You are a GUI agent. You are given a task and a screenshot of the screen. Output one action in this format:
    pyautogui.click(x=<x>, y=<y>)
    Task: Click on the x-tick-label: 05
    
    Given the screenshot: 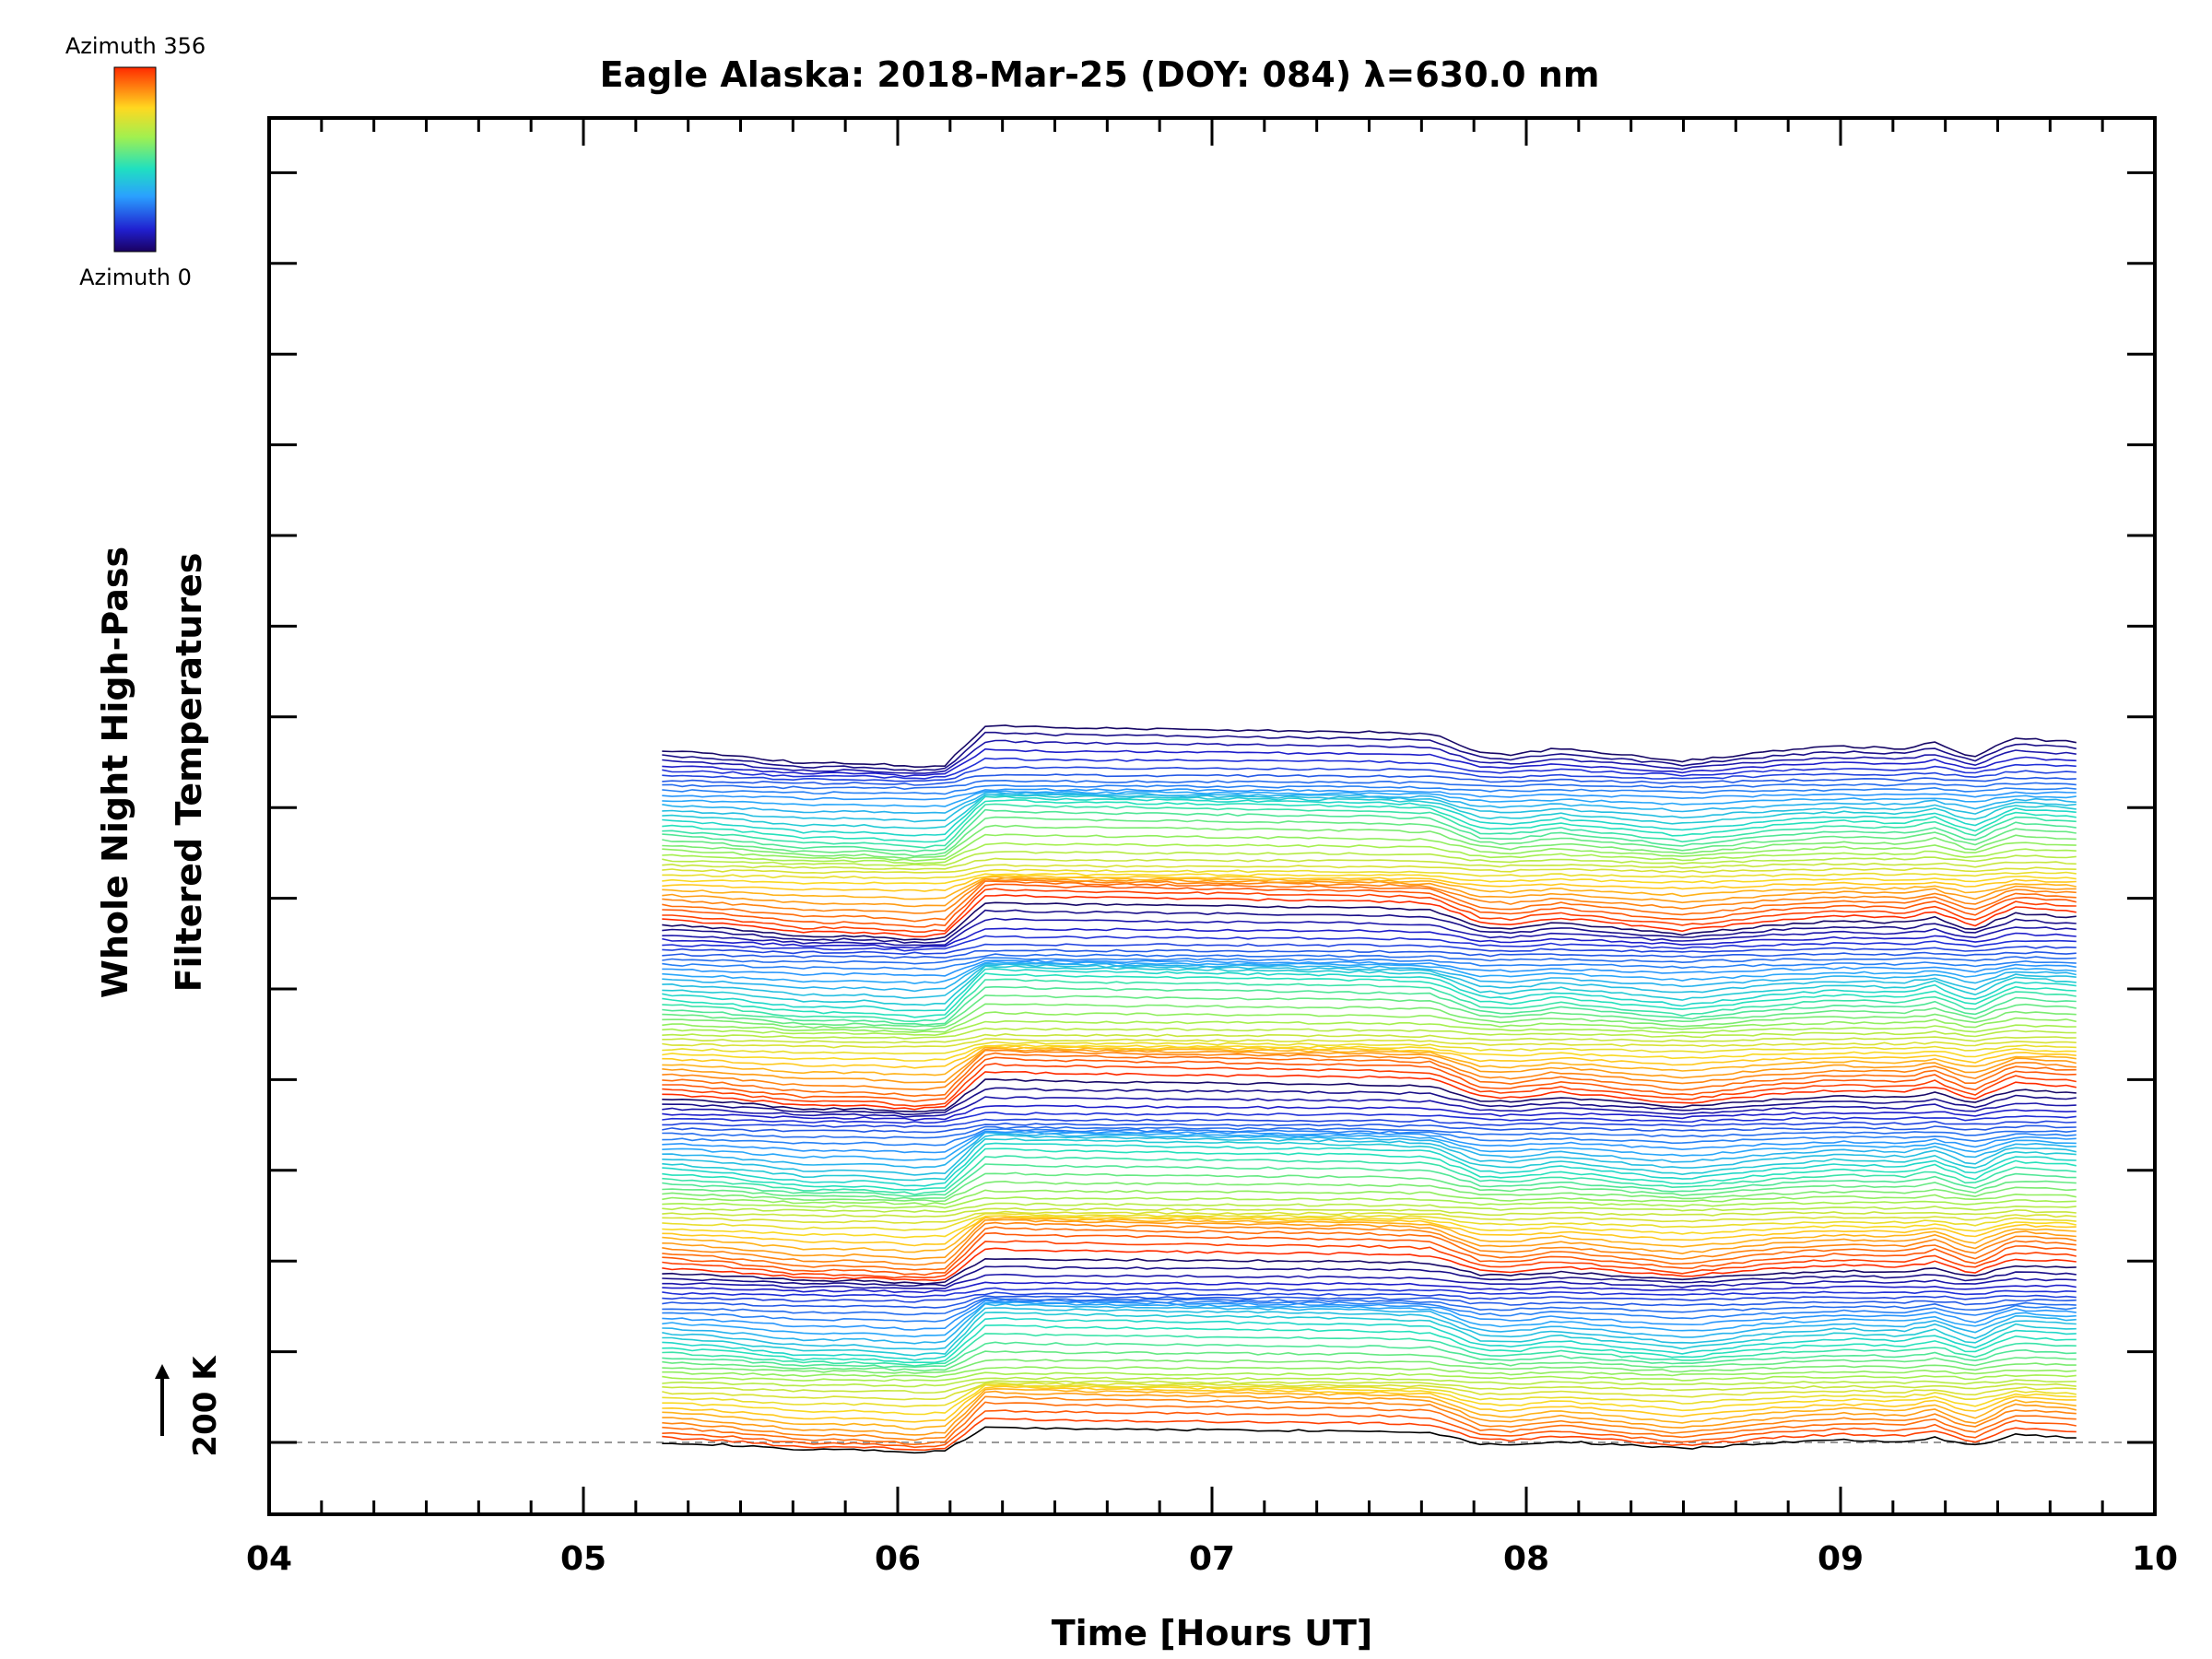 What is the action you would take?
    pyautogui.click(x=583, y=1559)
    